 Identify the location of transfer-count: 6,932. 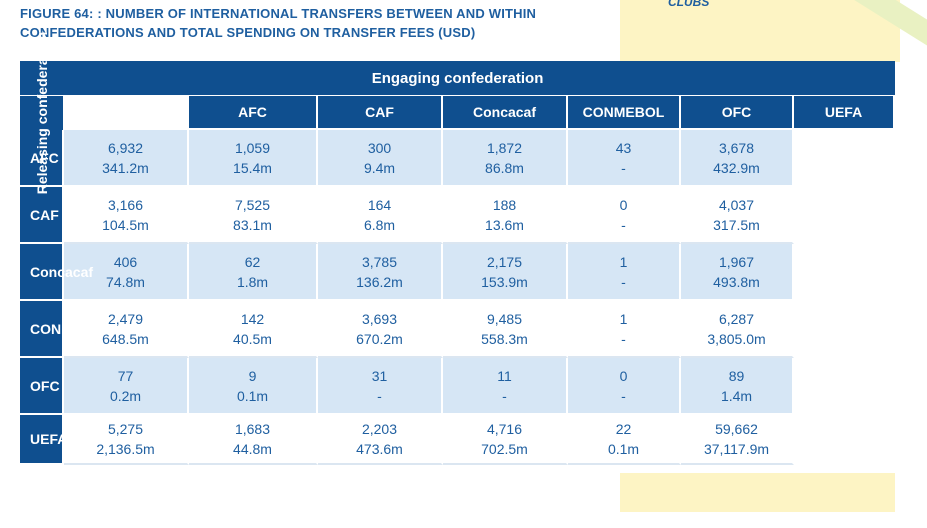
(125, 147).